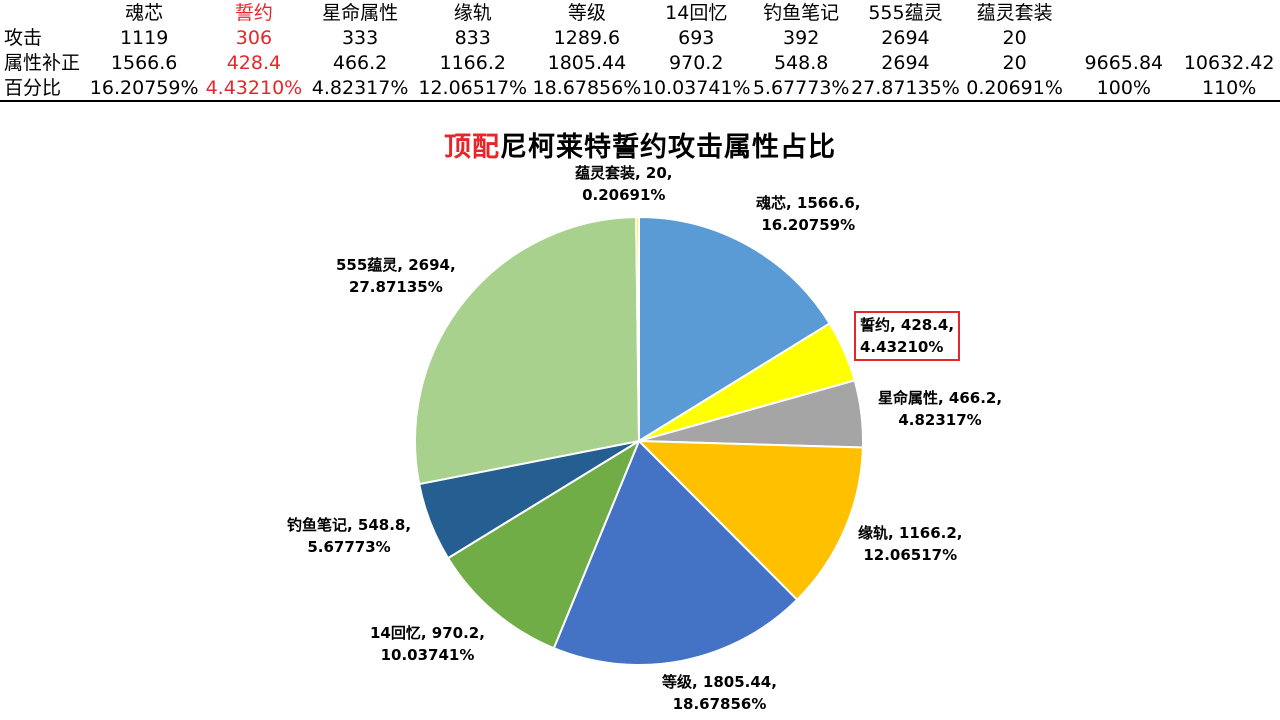  I want to click on slice-label-line: 誓约, 428.4,, so click(907, 325).